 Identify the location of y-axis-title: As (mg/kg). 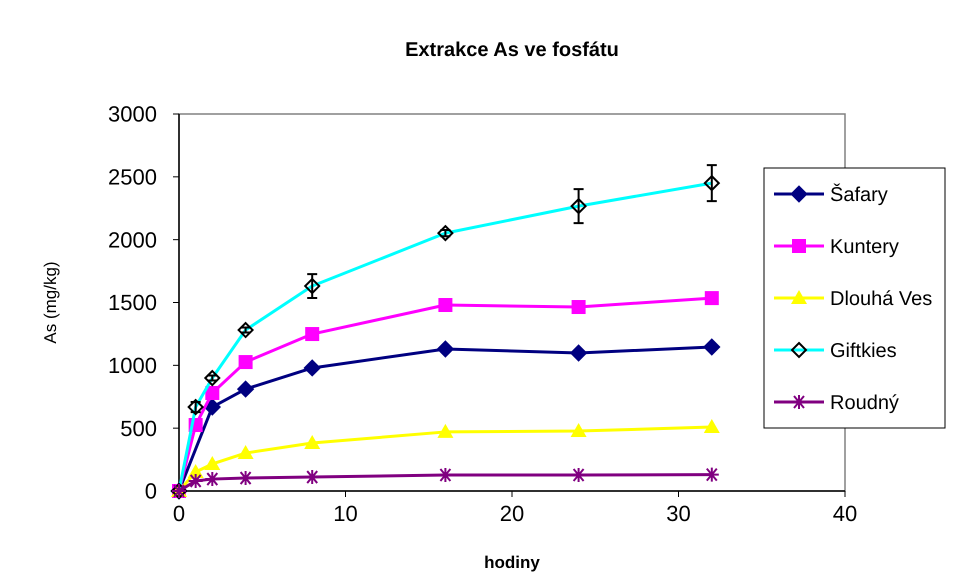
(50, 302).